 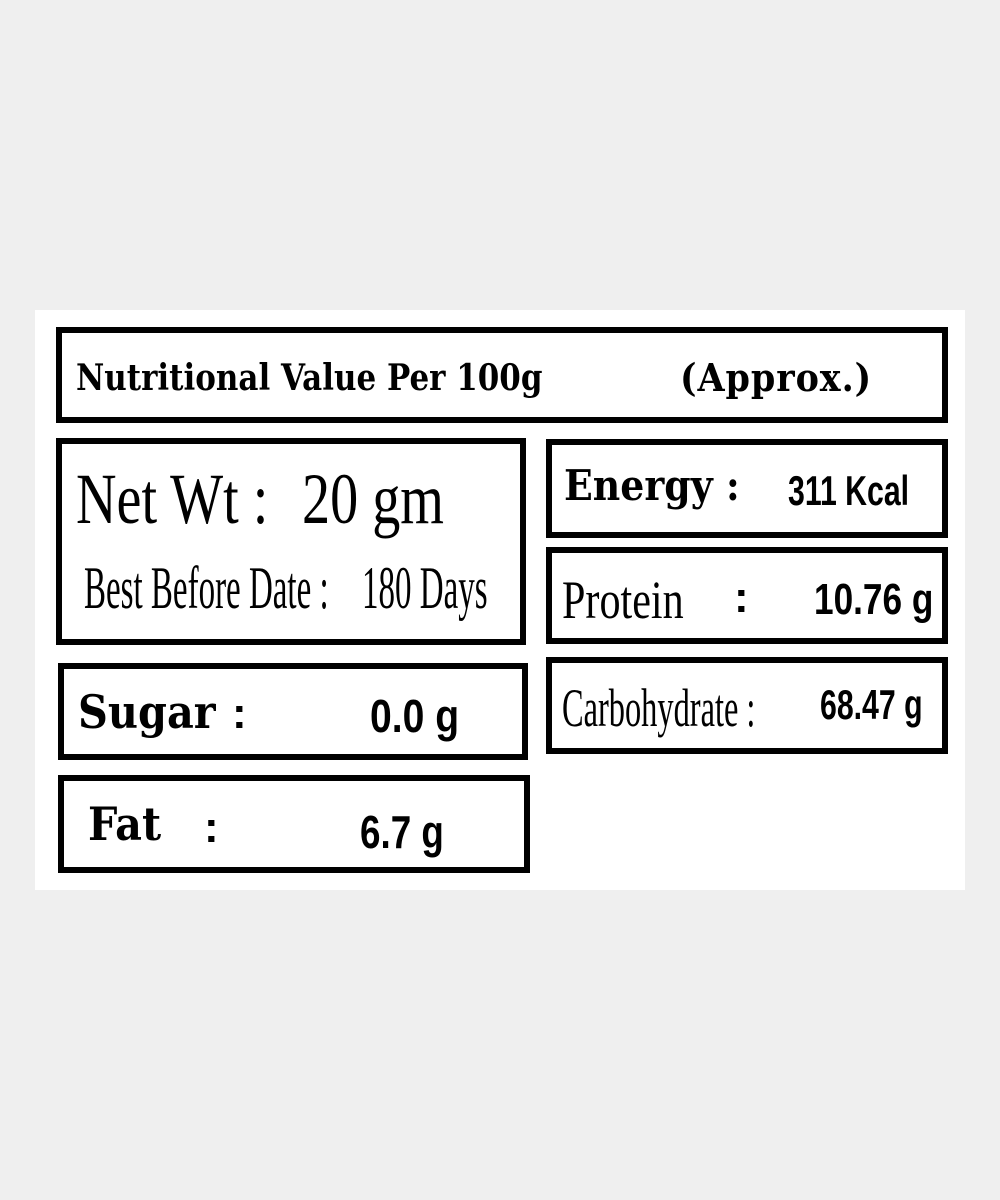 I want to click on sugar-value: 0.0 g, so click(x=415, y=716).